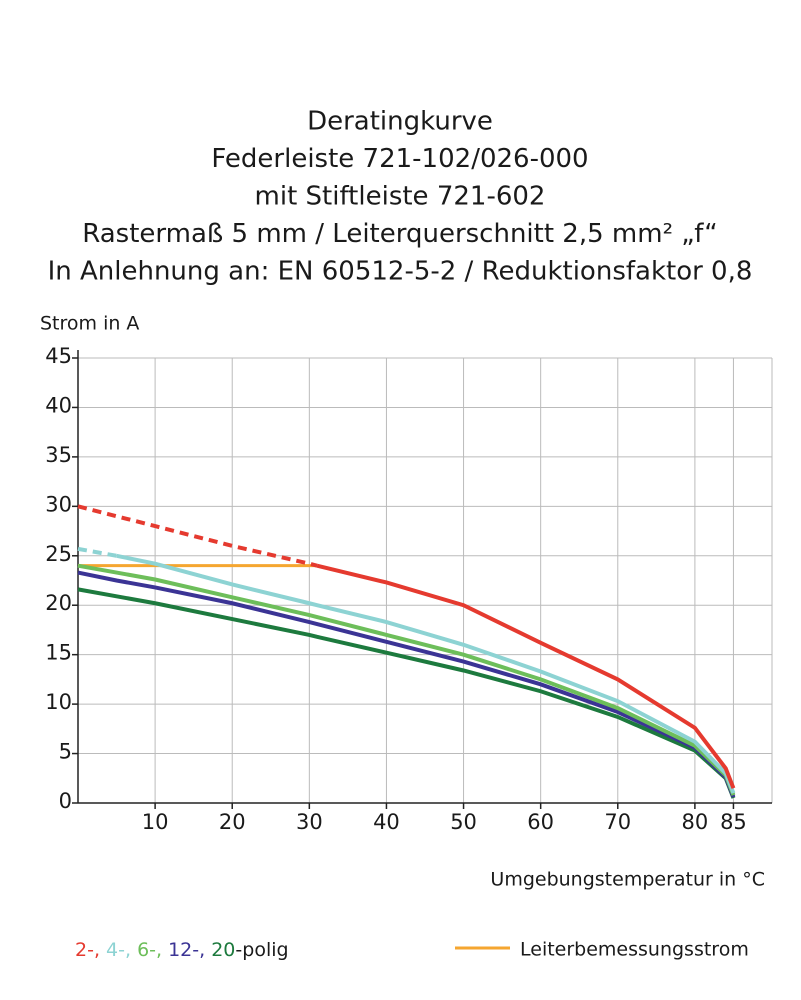 The width and height of the screenshot is (801, 1000). Describe the element at coordinates (89, 324) in the screenshot. I see `y-axis-label: Strom in A` at that location.